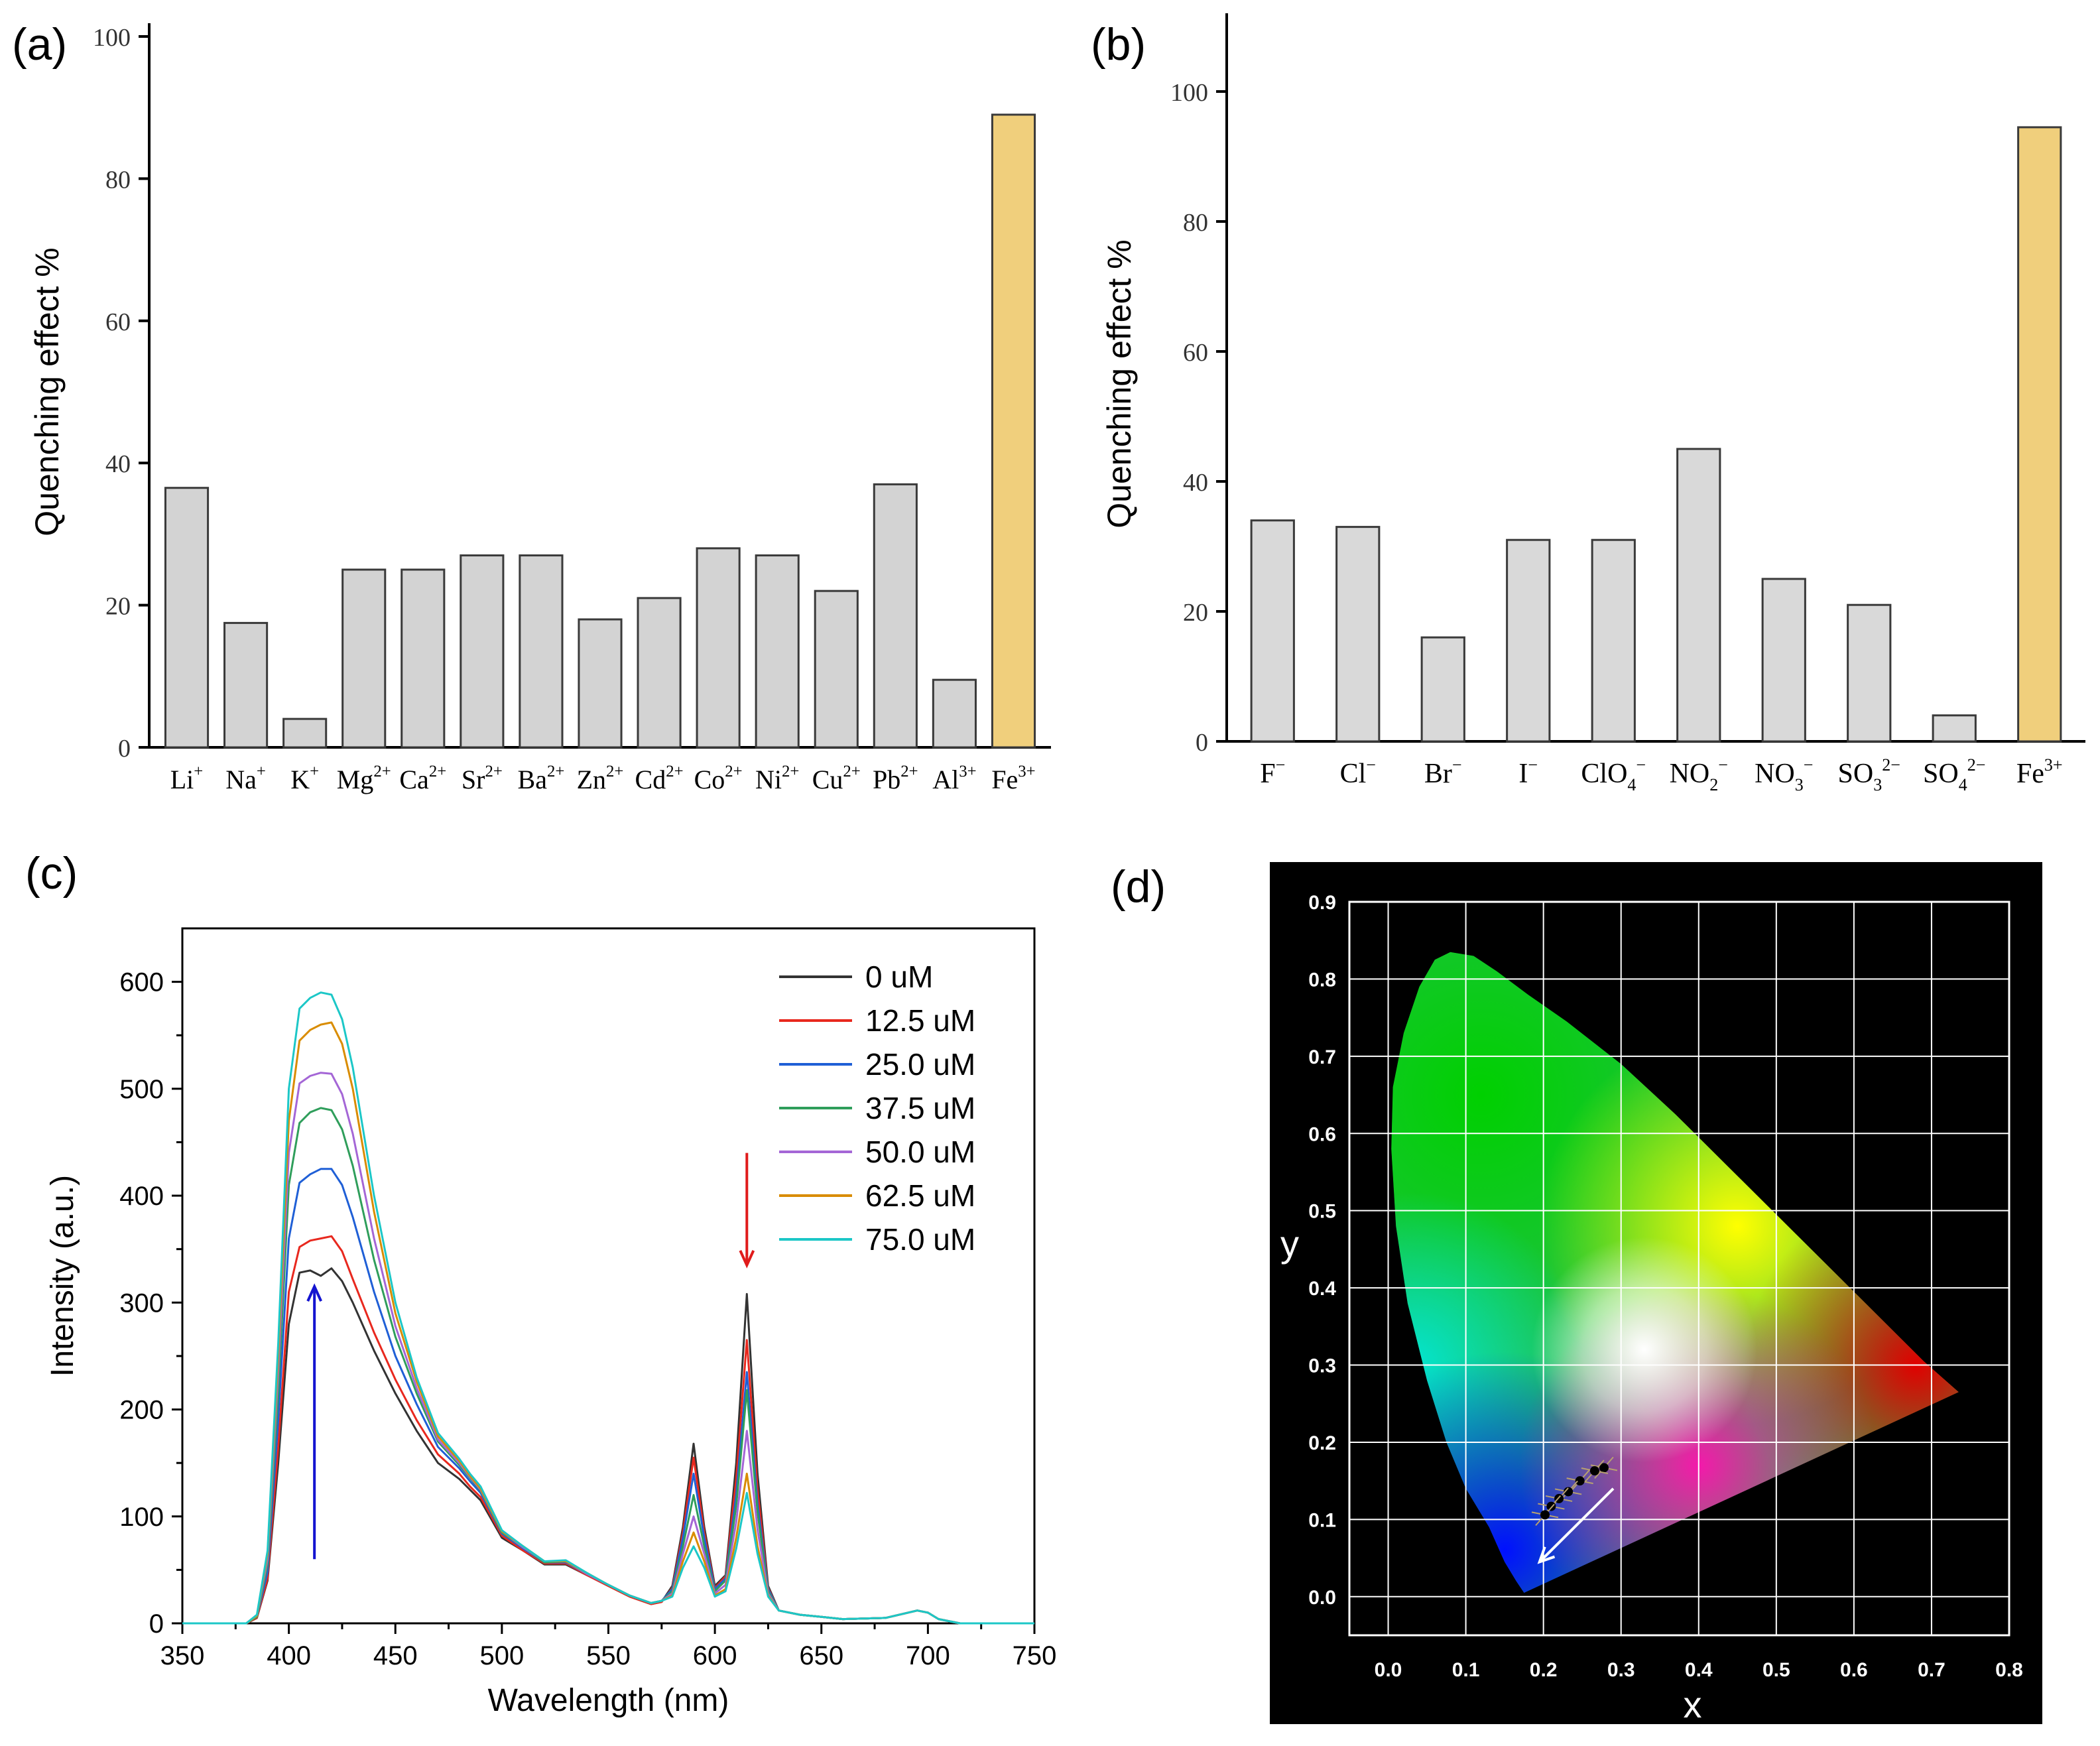 This screenshot has width=2100, height=1746. I want to click on y-tick-label: 300, so click(141, 1303).